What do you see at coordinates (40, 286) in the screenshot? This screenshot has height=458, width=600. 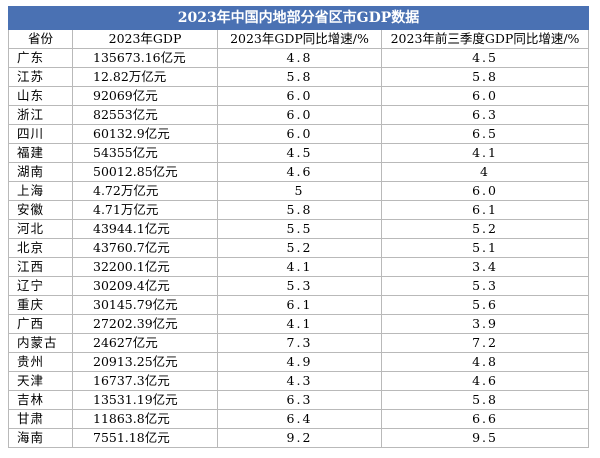 I see `province-cell: 辽宁` at bounding box center [40, 286].